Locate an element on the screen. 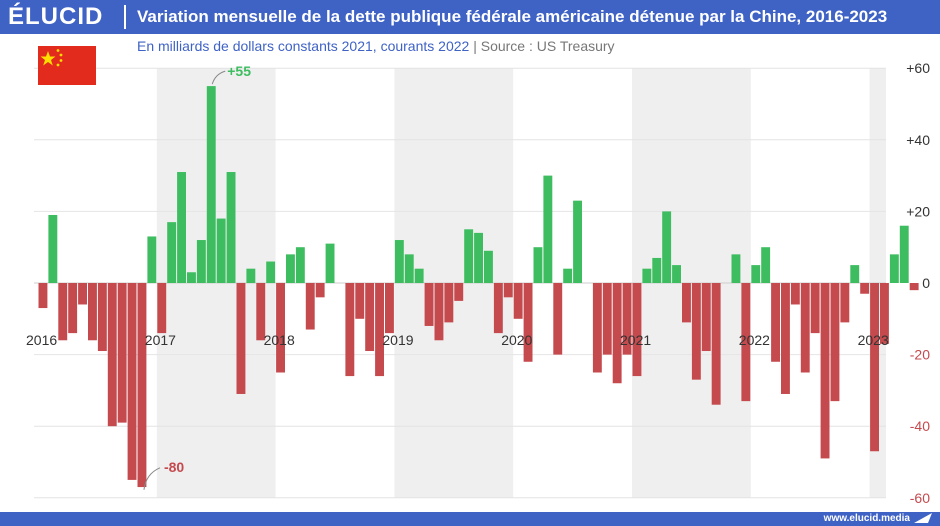  china-flag-icon is located at coordinates (67, 65).